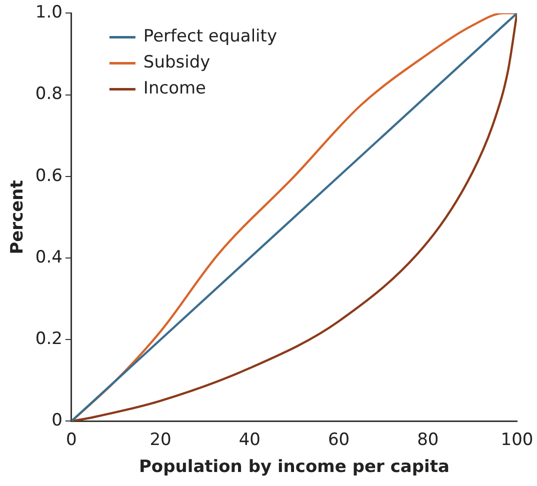 The height and width of the screenshot is (486, 537). What do you see at coordinates (71, 440) in the screenshot?
I see `x-tick-label: 0` at bounding box center [71, 440].